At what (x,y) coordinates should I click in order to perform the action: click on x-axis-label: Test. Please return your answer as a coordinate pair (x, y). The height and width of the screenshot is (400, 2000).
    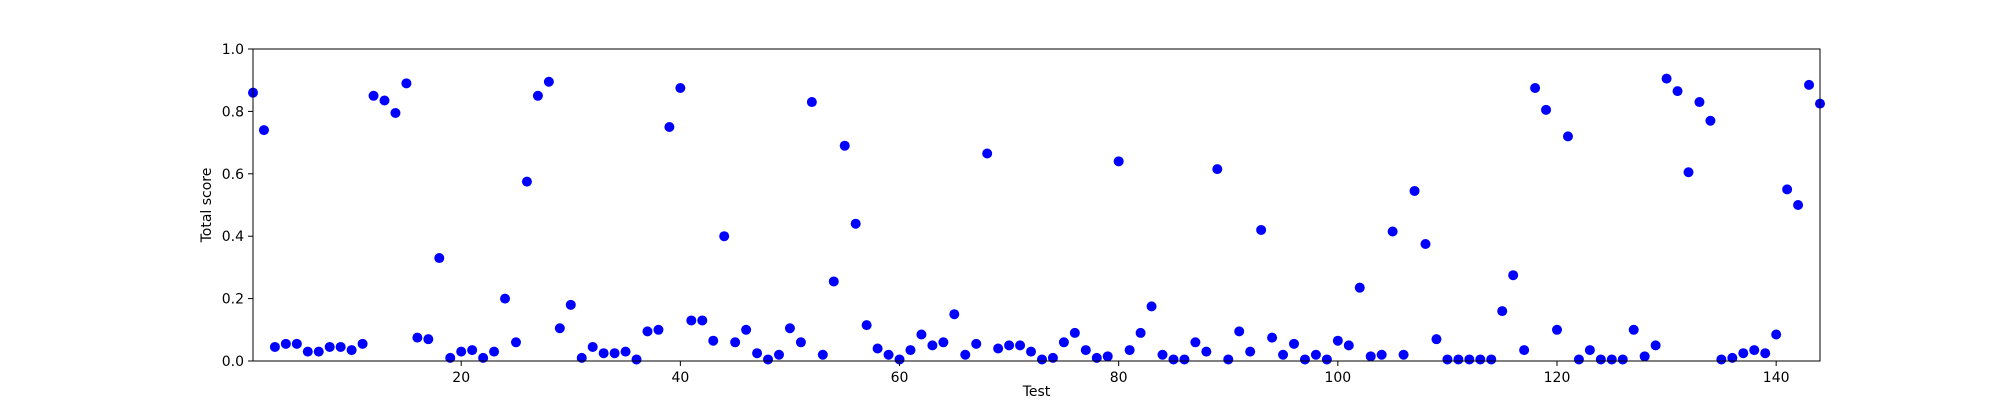
    Looking at the image, I should click on (1036, 392).